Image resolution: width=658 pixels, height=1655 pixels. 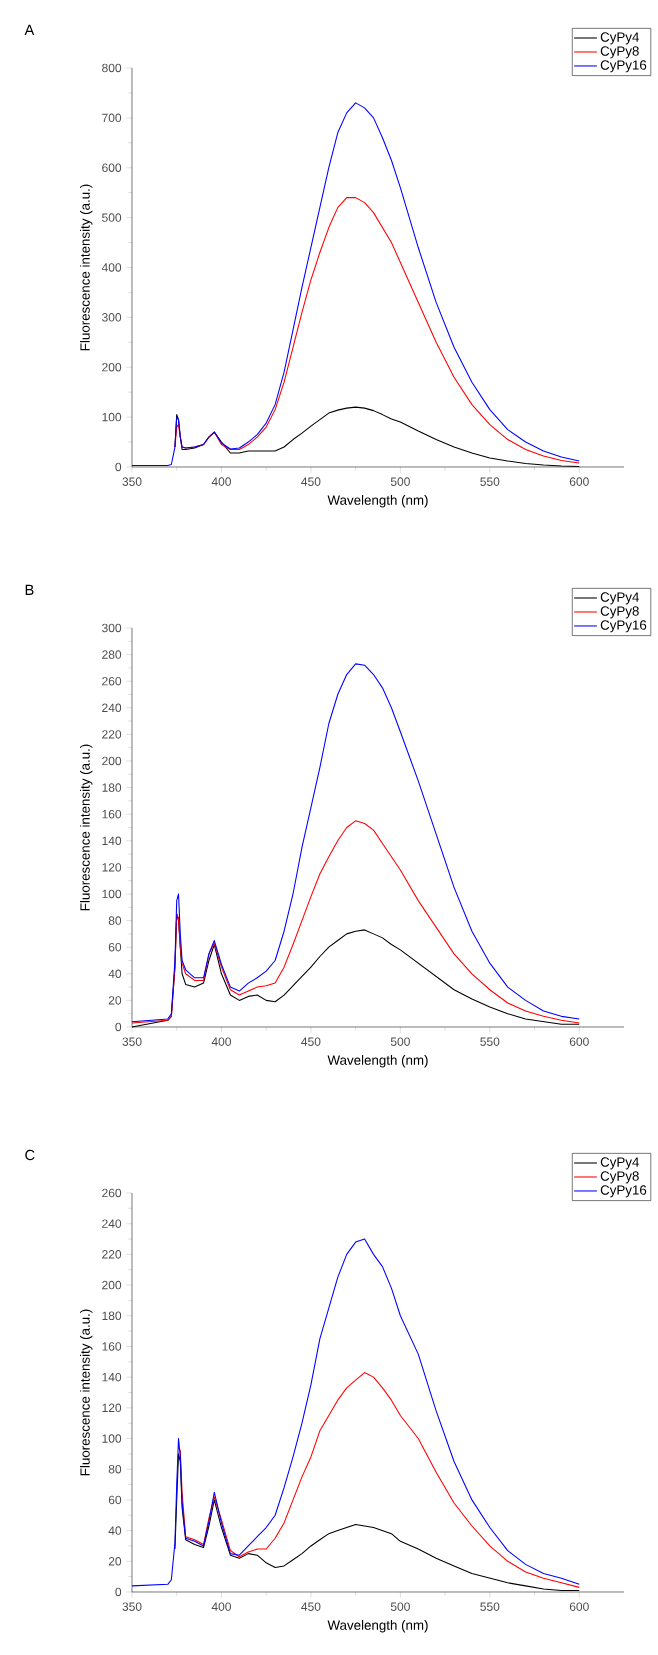 I want to click on y-tick-label: 600, so click(x=112, y=167).